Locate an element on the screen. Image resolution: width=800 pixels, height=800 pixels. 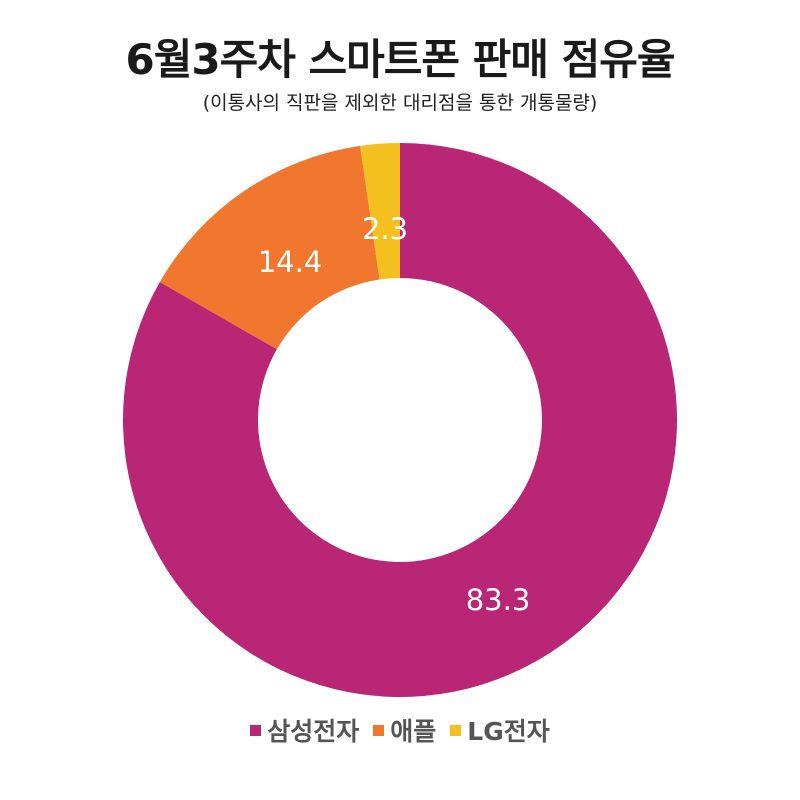
legend-swatch-lg is located at coordinates (456, 730).